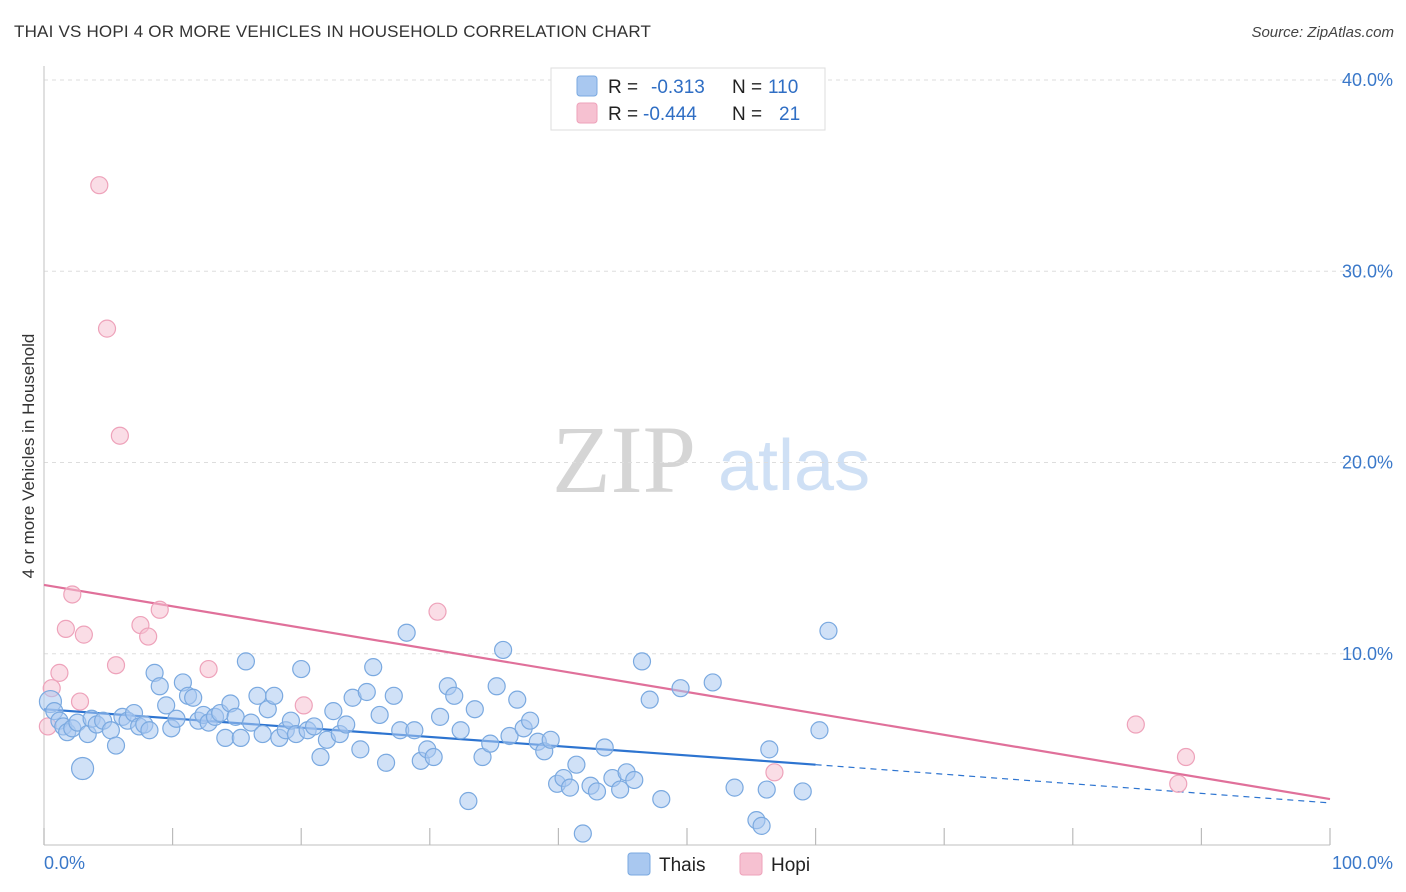  I want to click on thai-points, so click(438, 732).